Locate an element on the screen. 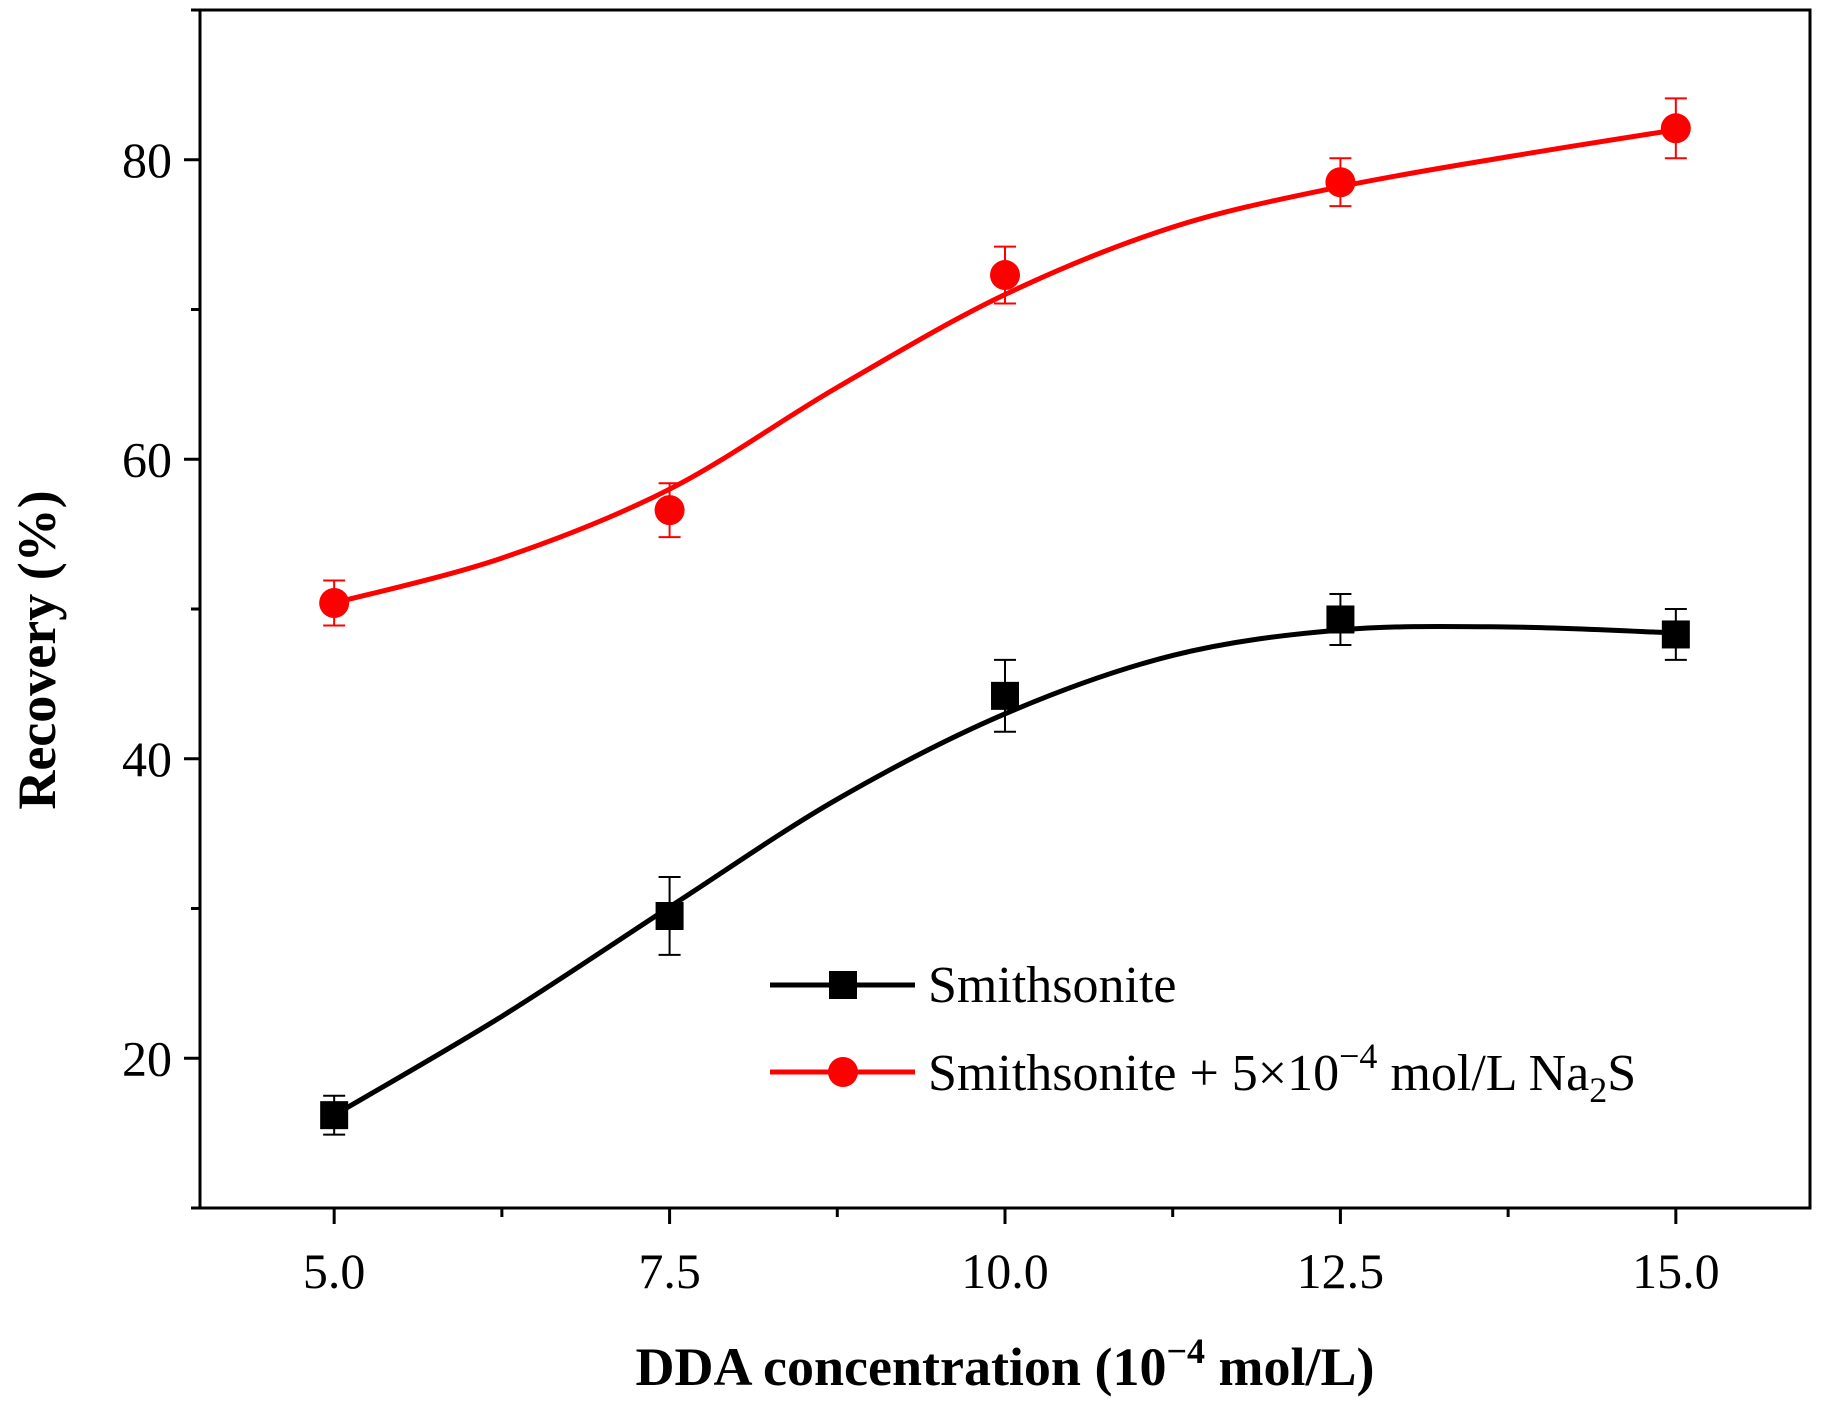 This screenshot has height=1410, width=1822. x-axis-title: DDA concentration (10−4 mol/L) is located at coordinates (1005, 1364).